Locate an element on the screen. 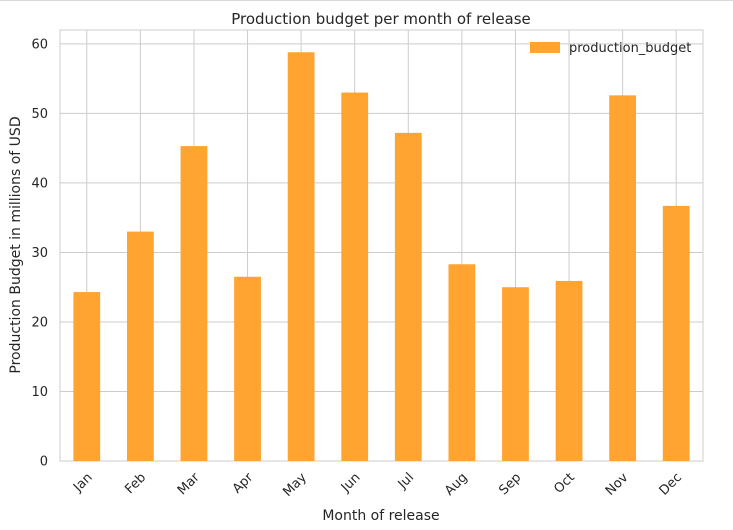 The width and height of the screenshot is (733, 530). bar-mar is located at coordinates (194, 304).